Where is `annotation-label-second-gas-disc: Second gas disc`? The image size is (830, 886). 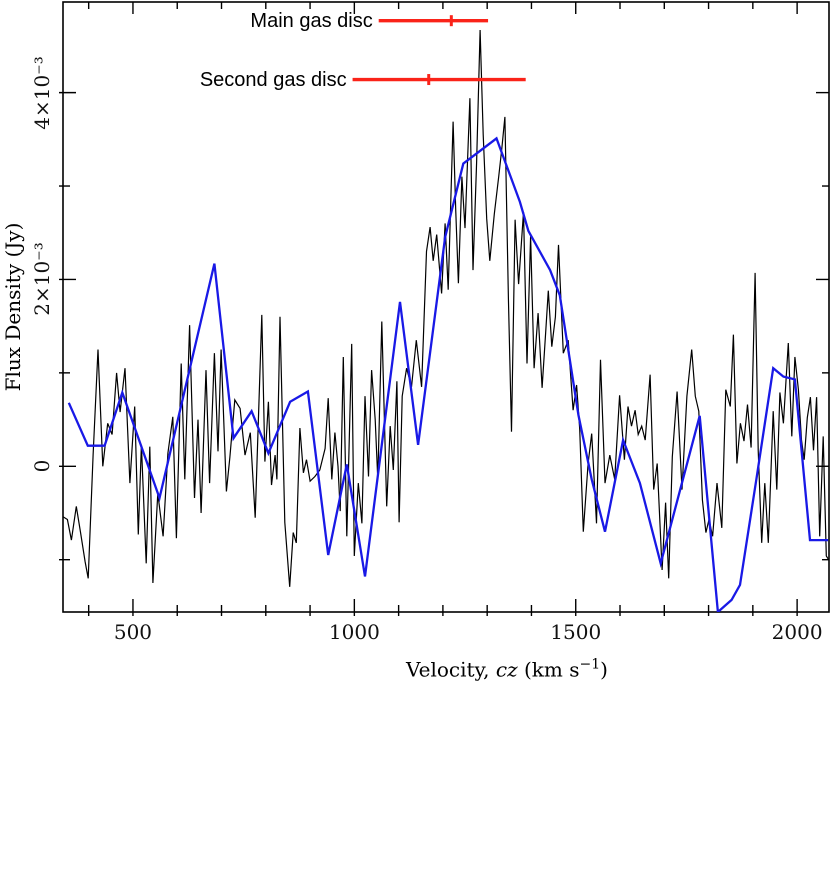
annotation-label-second-gas-disc: Second gas disc is located at coordinates (273, 79).